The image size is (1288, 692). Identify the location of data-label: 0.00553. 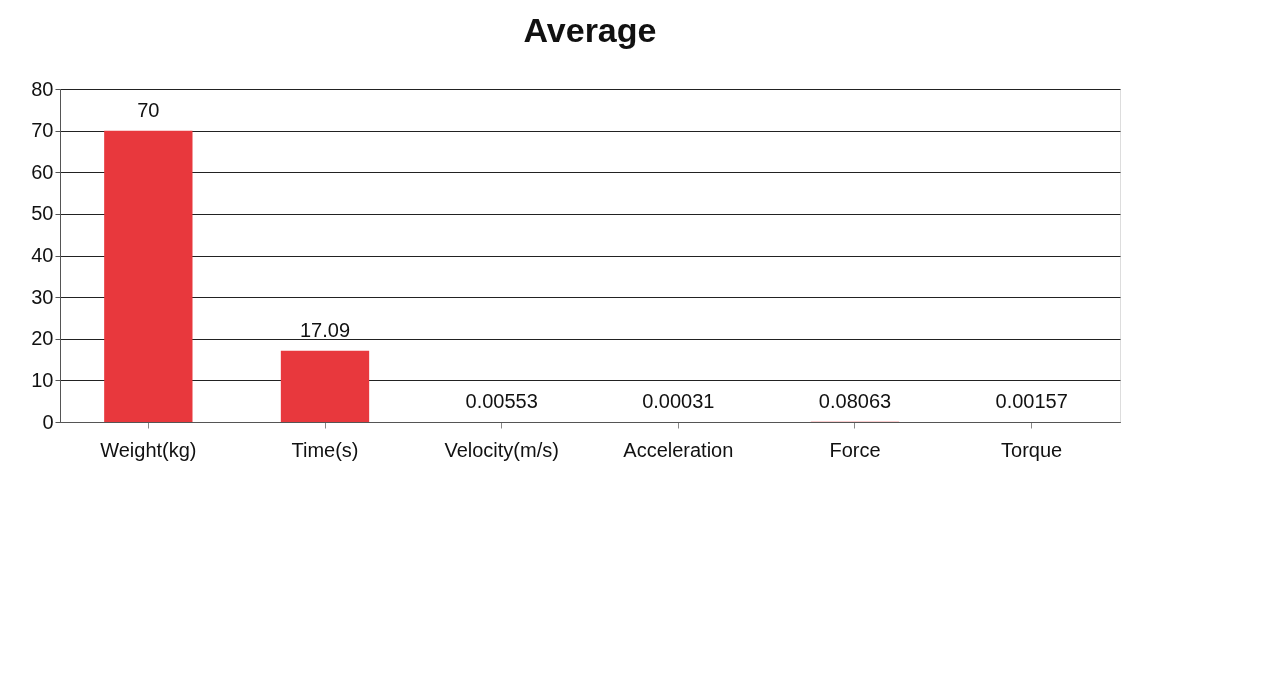
(501, 400).